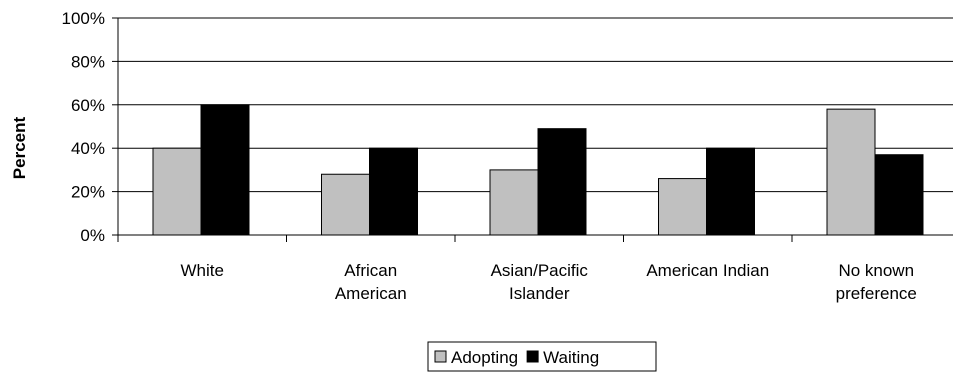 The height and width of the screenshot is (372, 953). Describe the element at coordinates (440, 356) in the screenshot. I see `legend-swatch-adopting` at that location.